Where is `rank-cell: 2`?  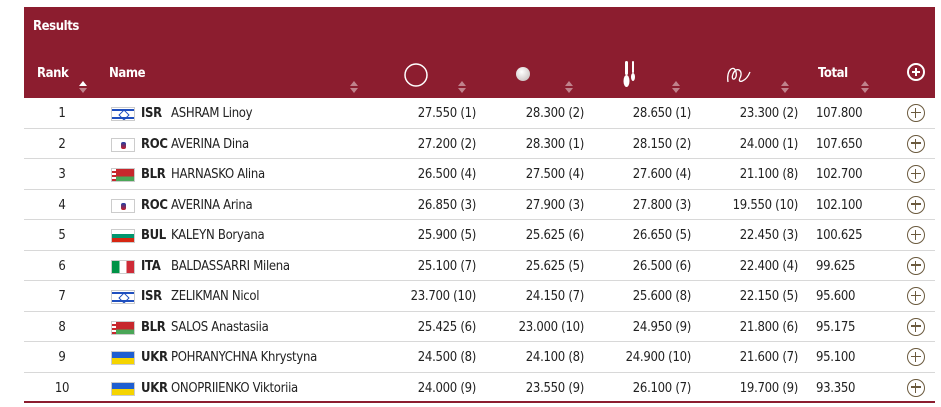
rank-cell: 2 is located at coordinates (62, 144).